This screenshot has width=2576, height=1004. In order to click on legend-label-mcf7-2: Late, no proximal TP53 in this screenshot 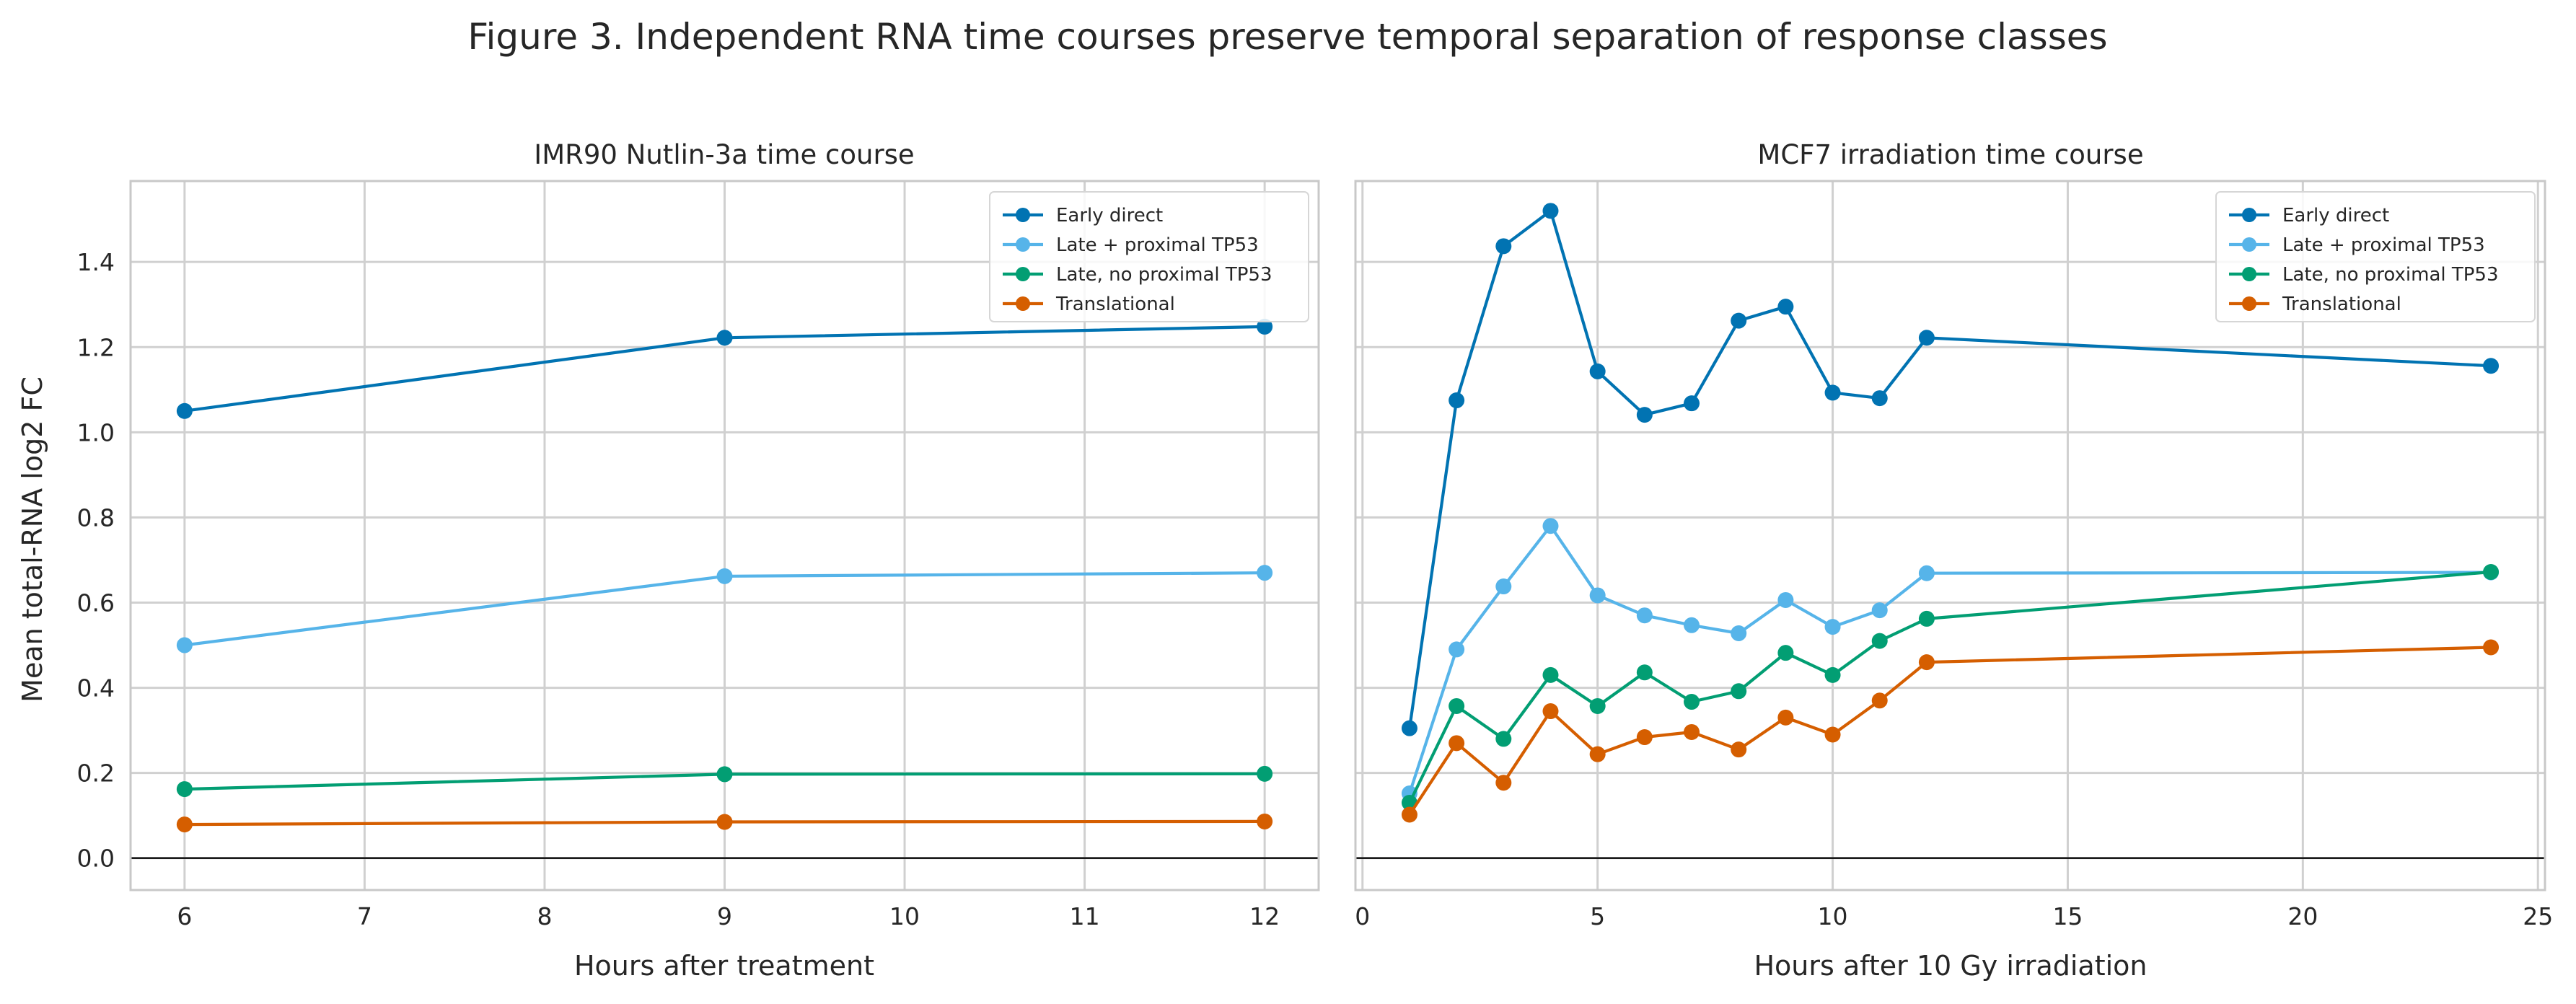, I will do `click(2390, 275)`.